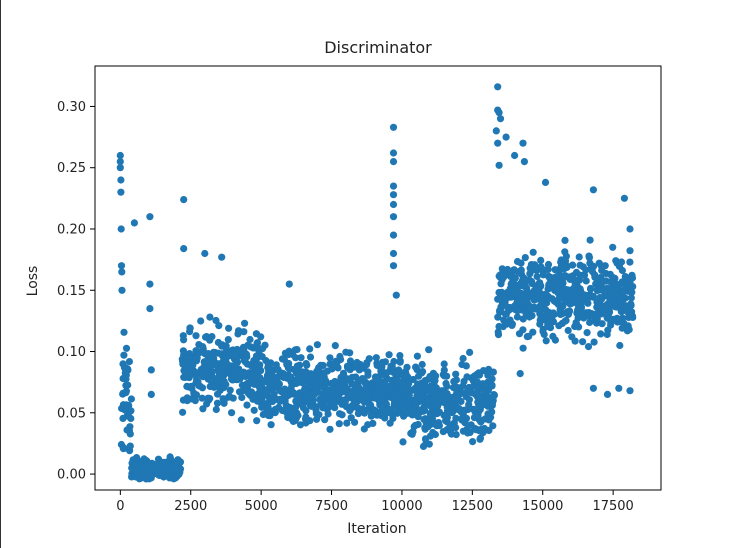  What do you see at coordinates (71, 168) in the screenshot?
I see `y-tick-label: 0.25` at bounding box center [71, 168].